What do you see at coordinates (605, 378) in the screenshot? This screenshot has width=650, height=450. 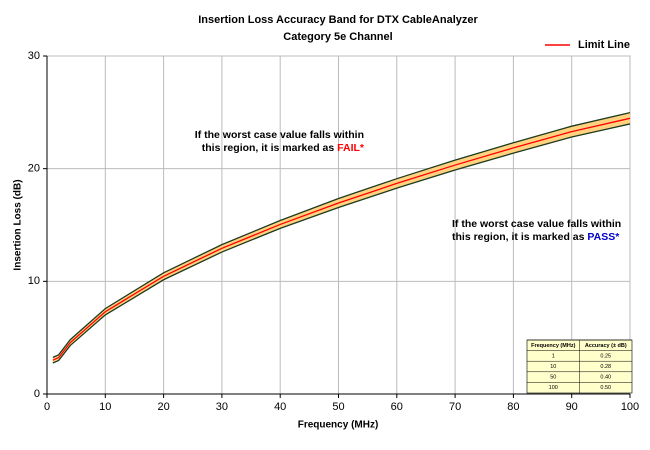 I see `table-cell: 0.40` at bounding box center [605, 378].